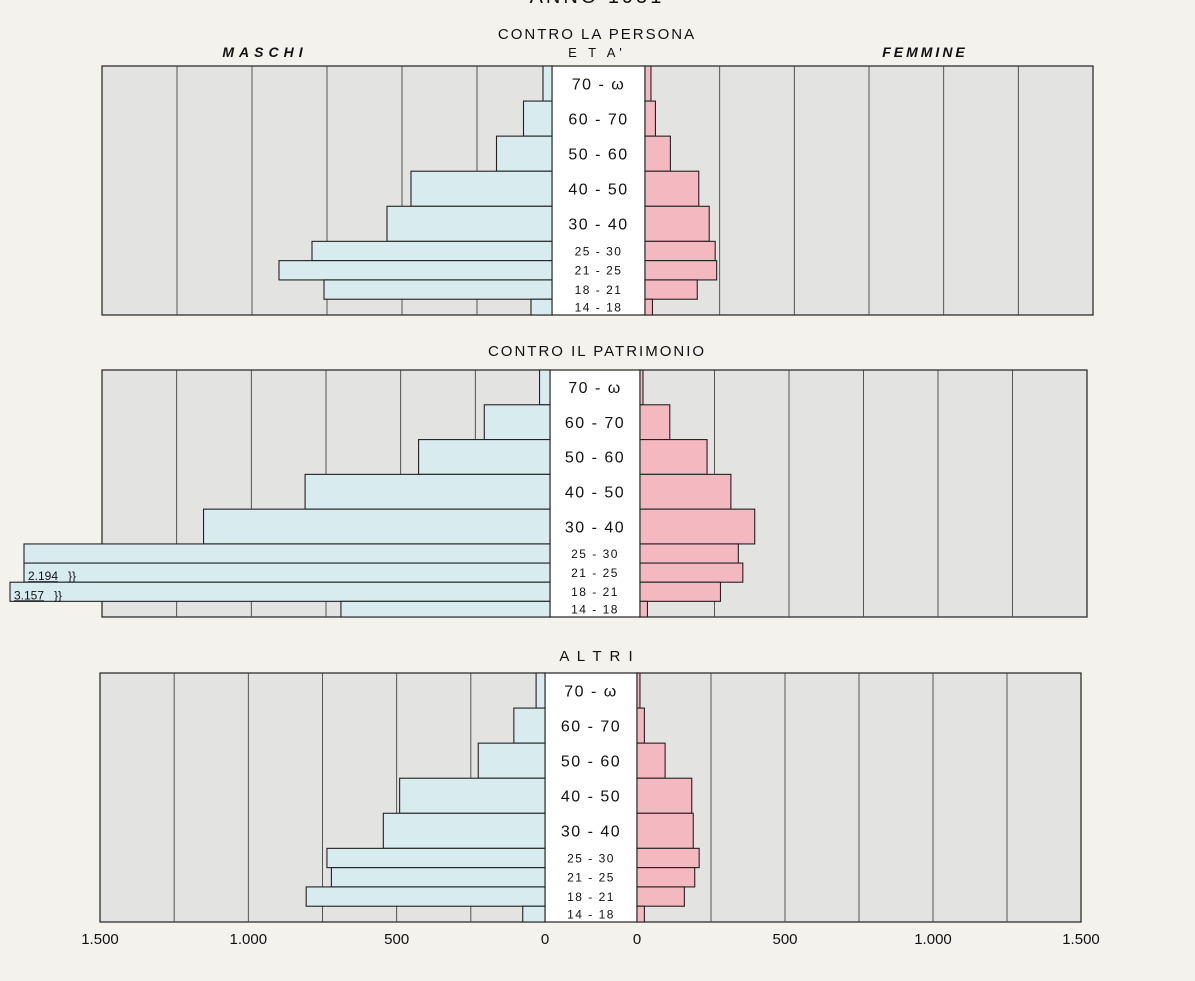 This screenshot has width=1195, height=981. I want to click on age-label: E T A', so click(597, 52).